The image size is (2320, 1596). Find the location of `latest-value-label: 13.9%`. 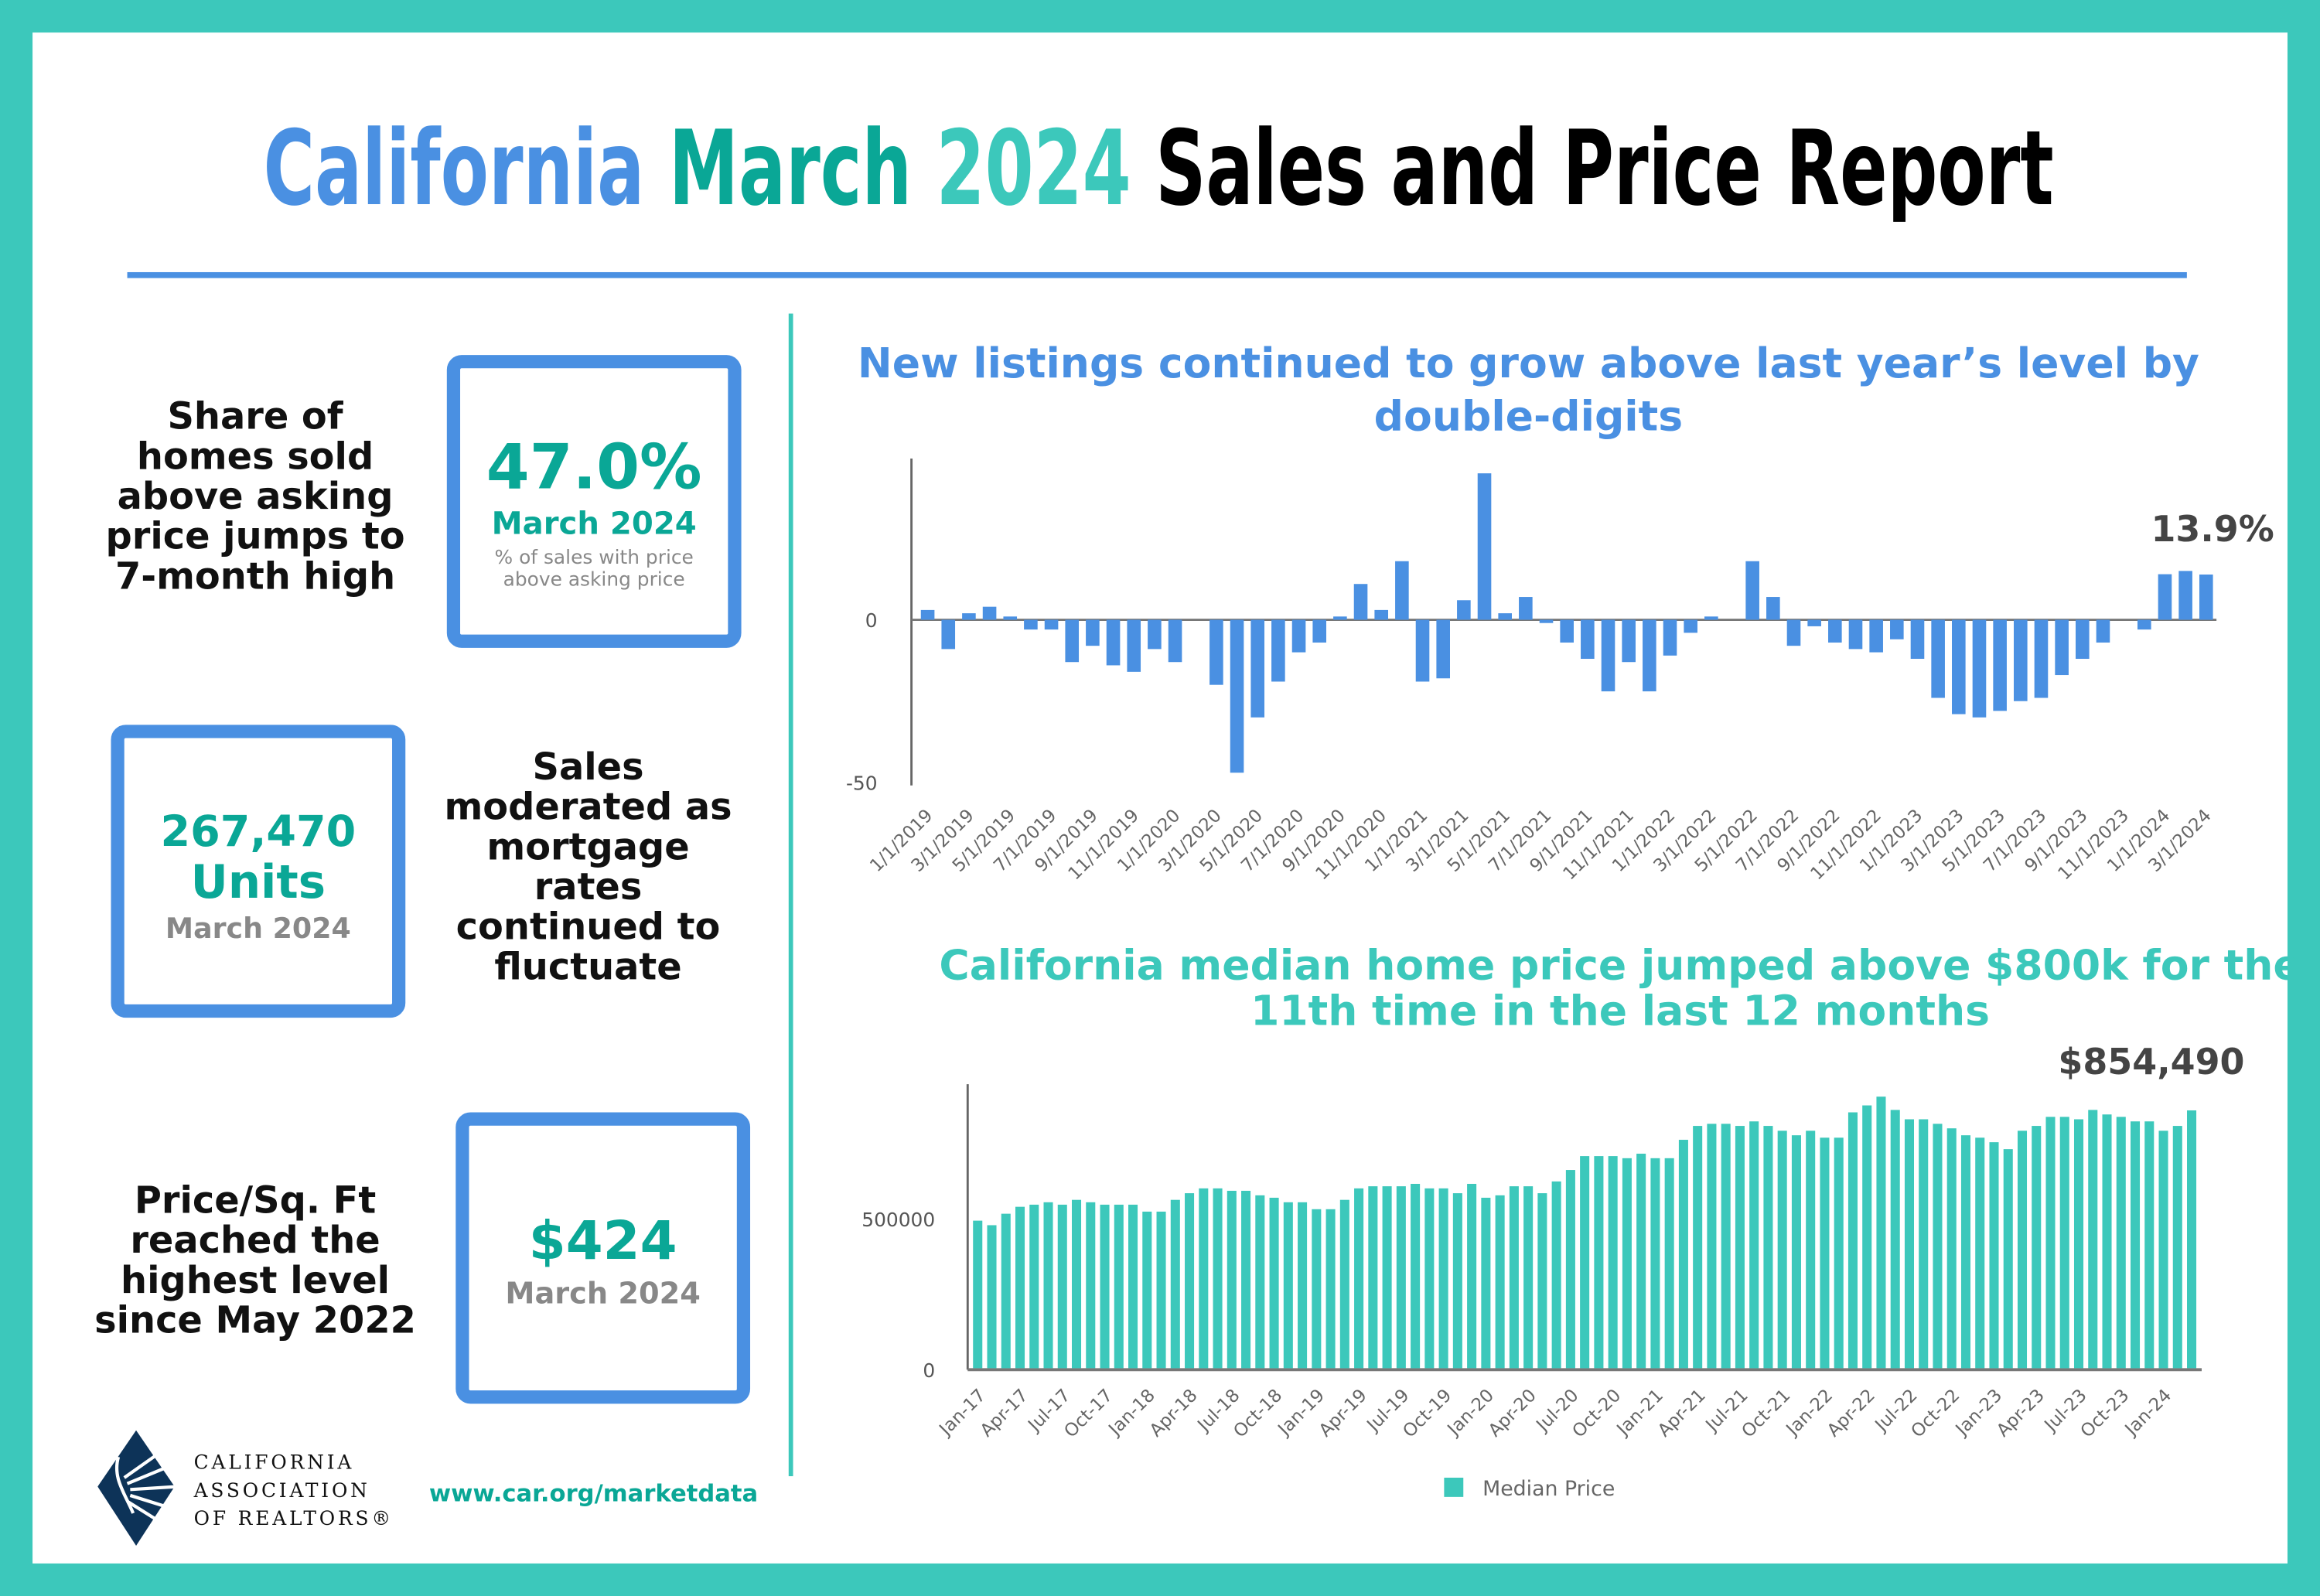

latest-value-label: 13.9% is located at coordinates (2212, 529).